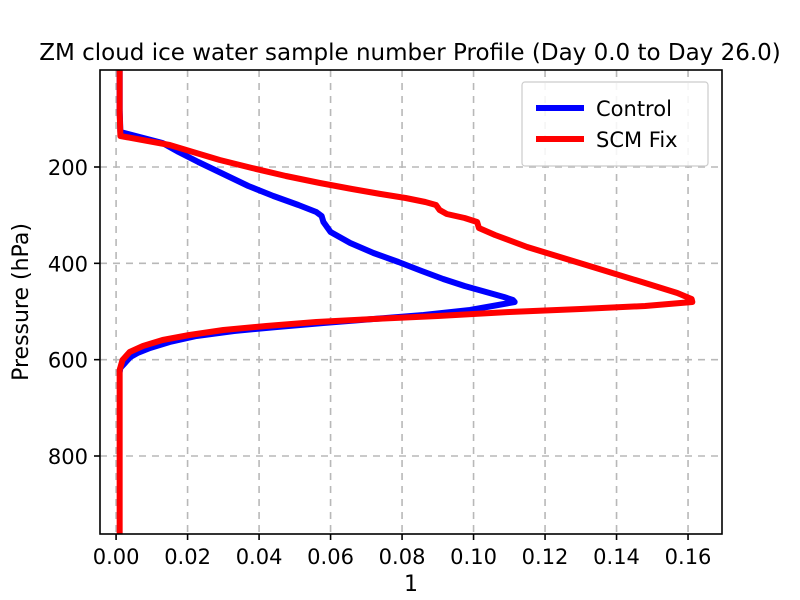 This screenshot has height=600, width=800. I want to click on x-tick-label: 0.16, so click(688, 557).